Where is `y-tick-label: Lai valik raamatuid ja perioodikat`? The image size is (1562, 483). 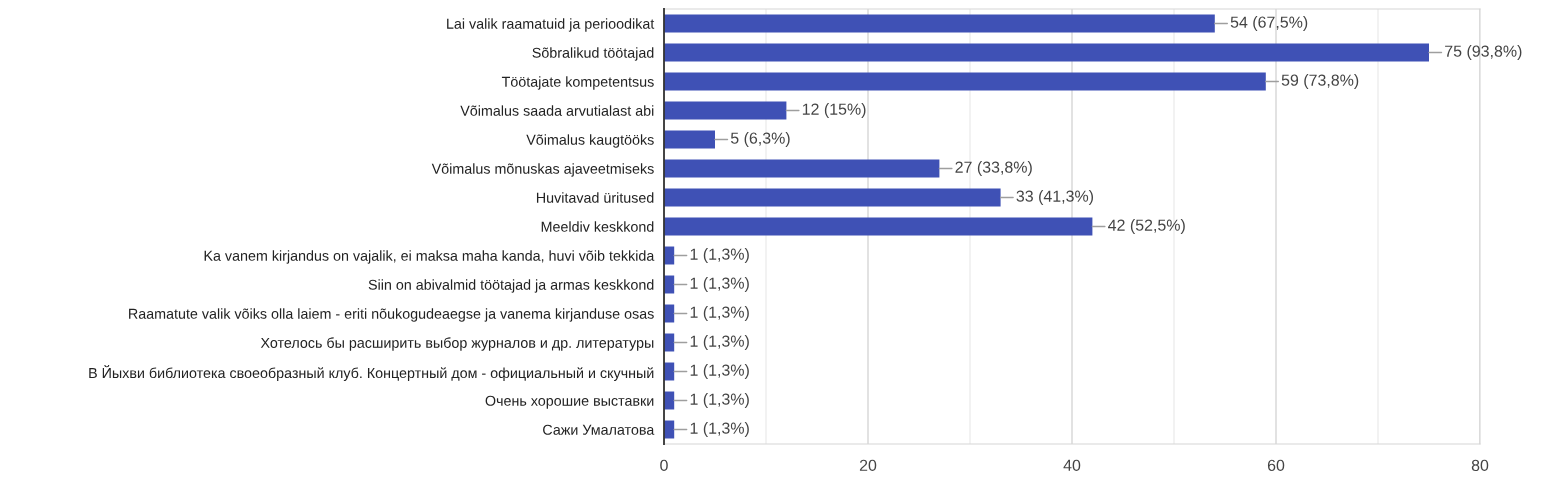
y-tick-label: Lai valik raamatuid ja perioodikat is located at coordinates (551, 25).